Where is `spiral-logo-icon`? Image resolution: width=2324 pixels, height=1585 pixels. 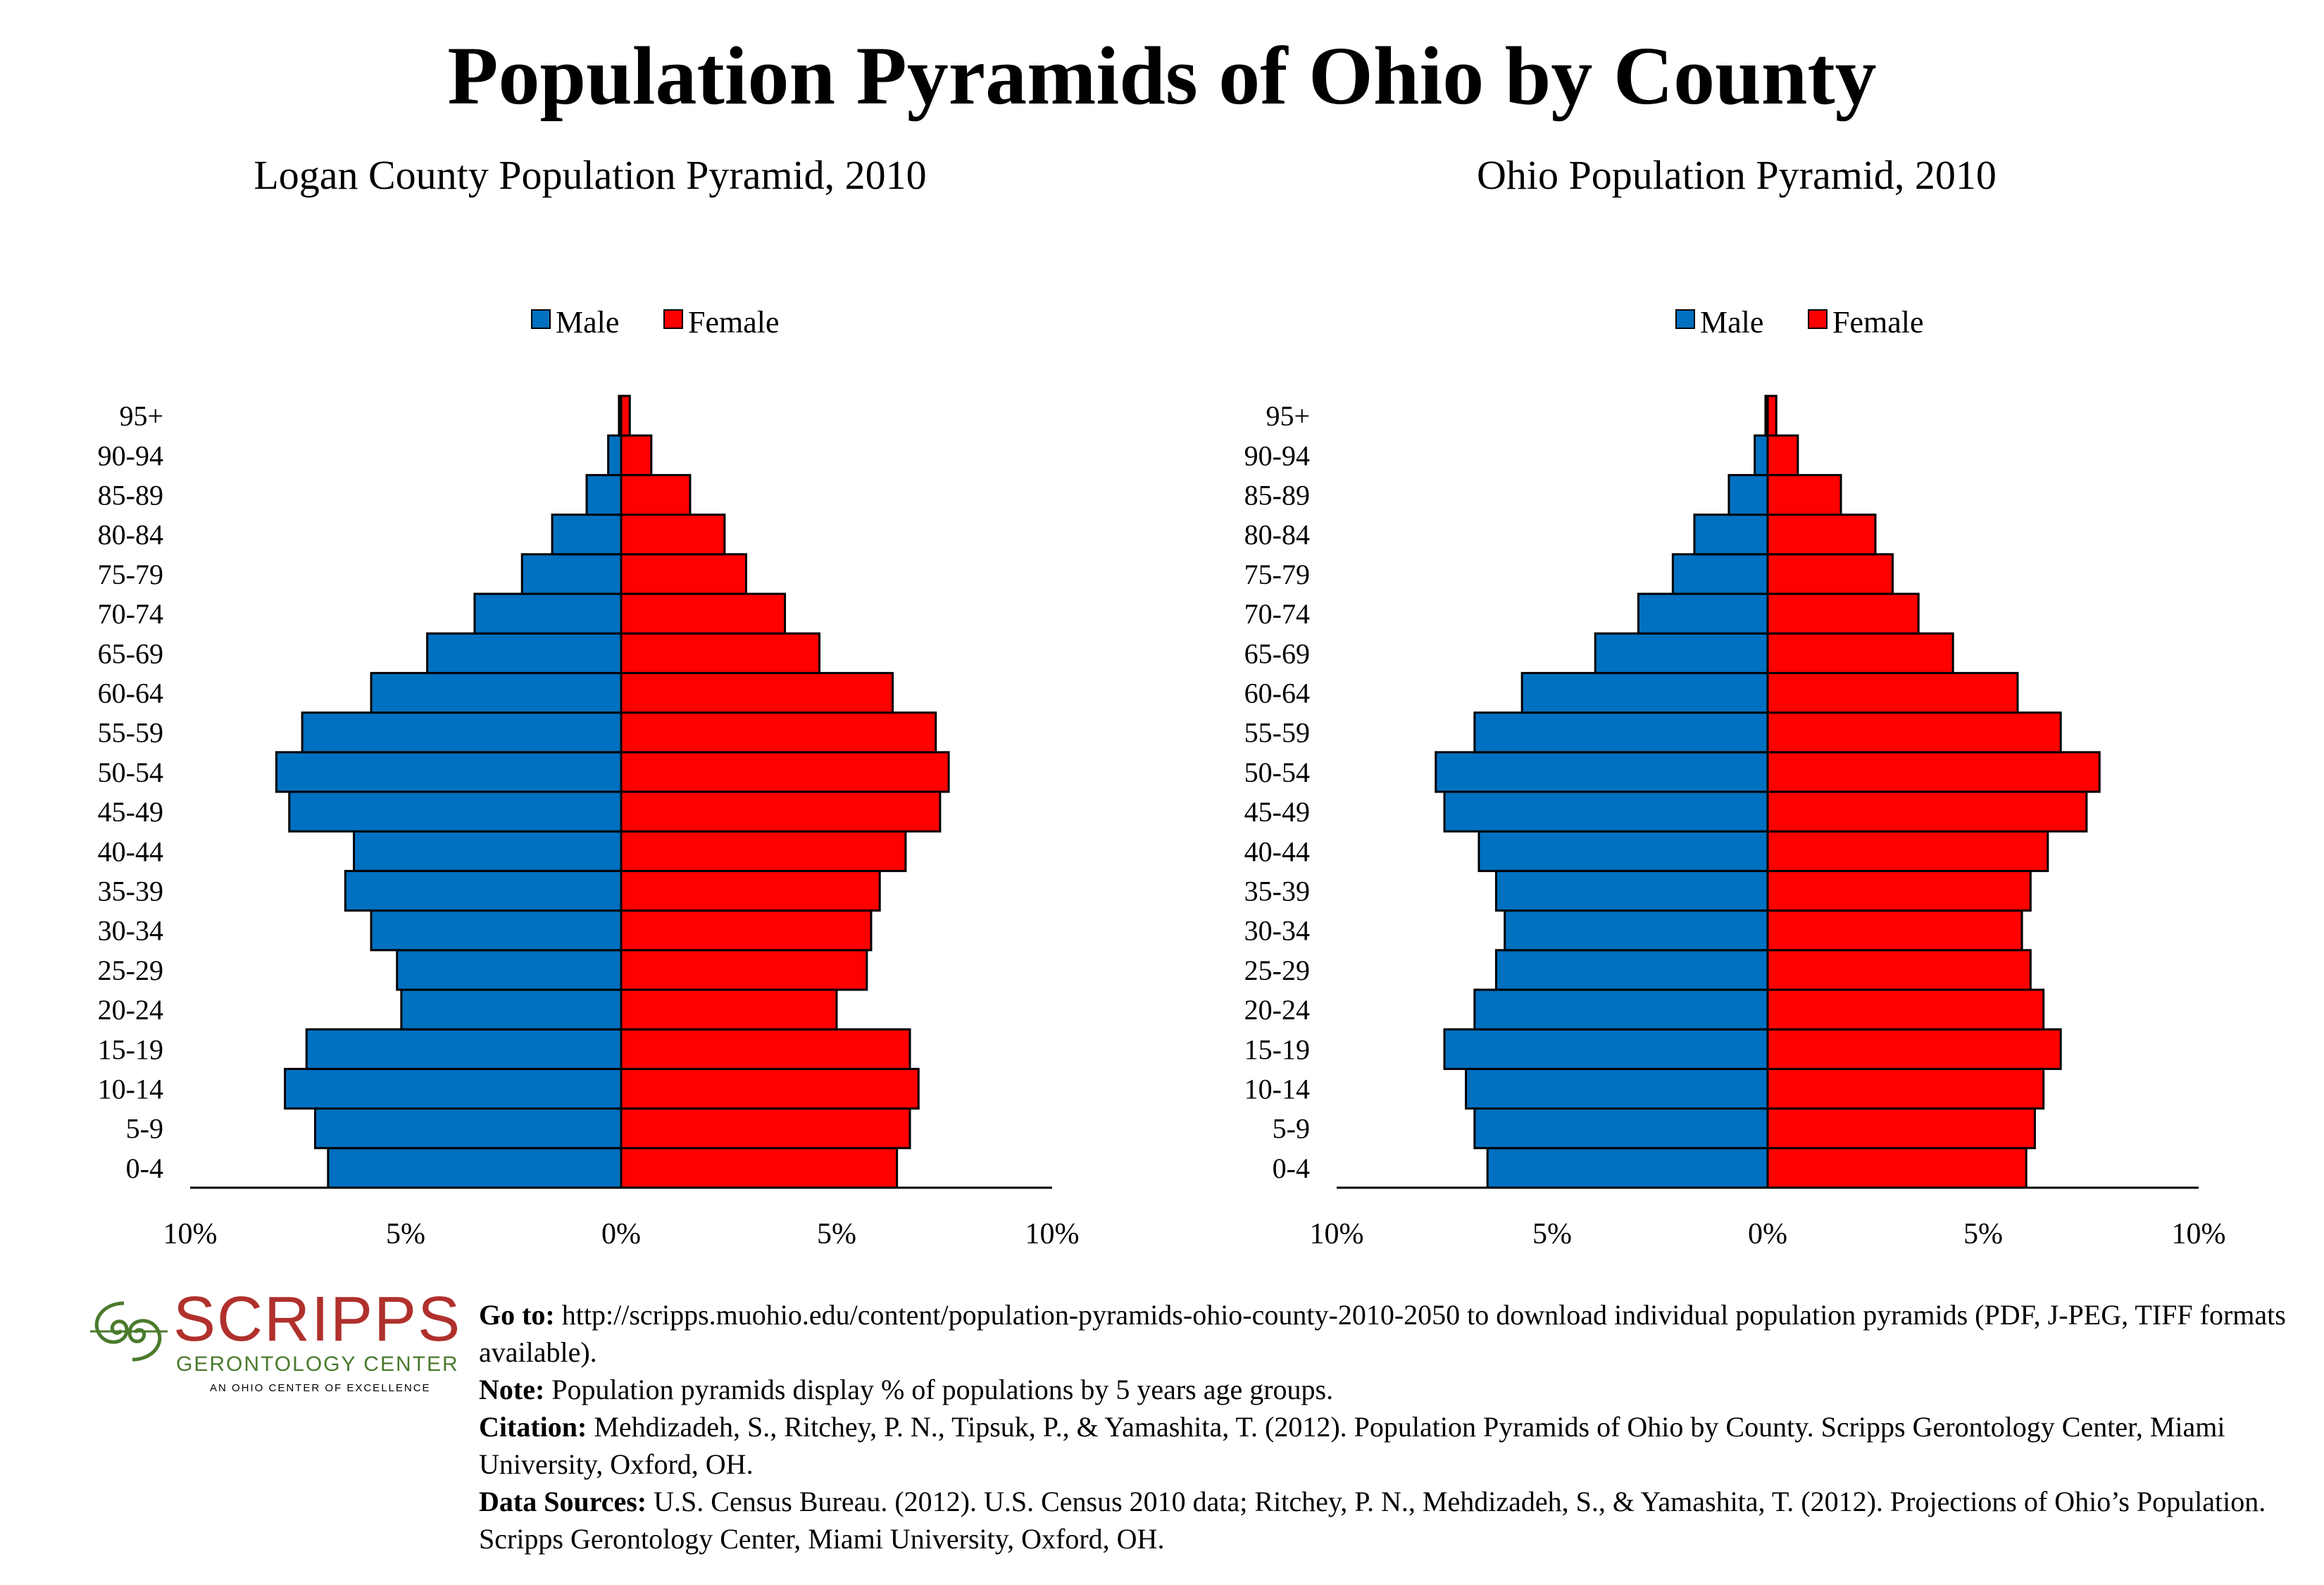 spiral-logo-icon is located at coordinates (129, 1331).